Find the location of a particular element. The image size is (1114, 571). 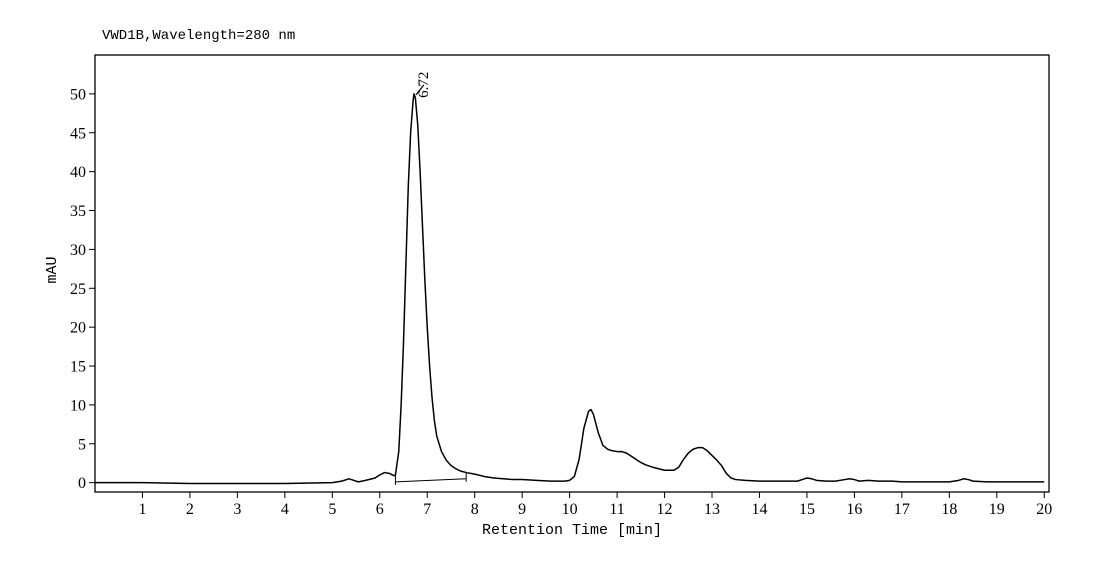

x-tick-label: 13 is located at coordinates (712, 509).